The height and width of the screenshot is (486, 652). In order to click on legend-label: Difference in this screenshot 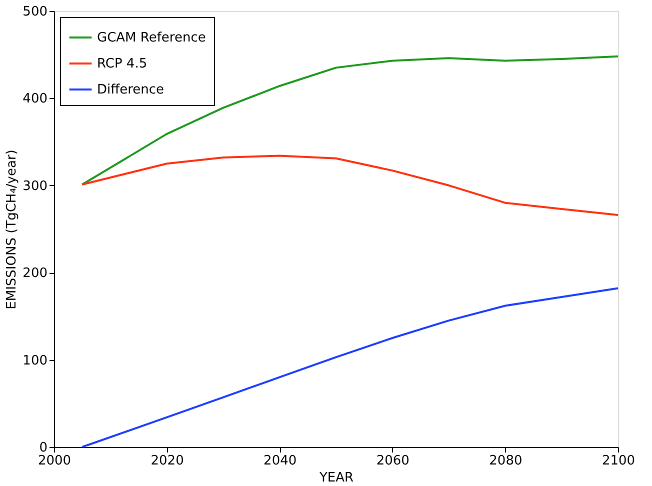, I will do `click(130, 90)`.